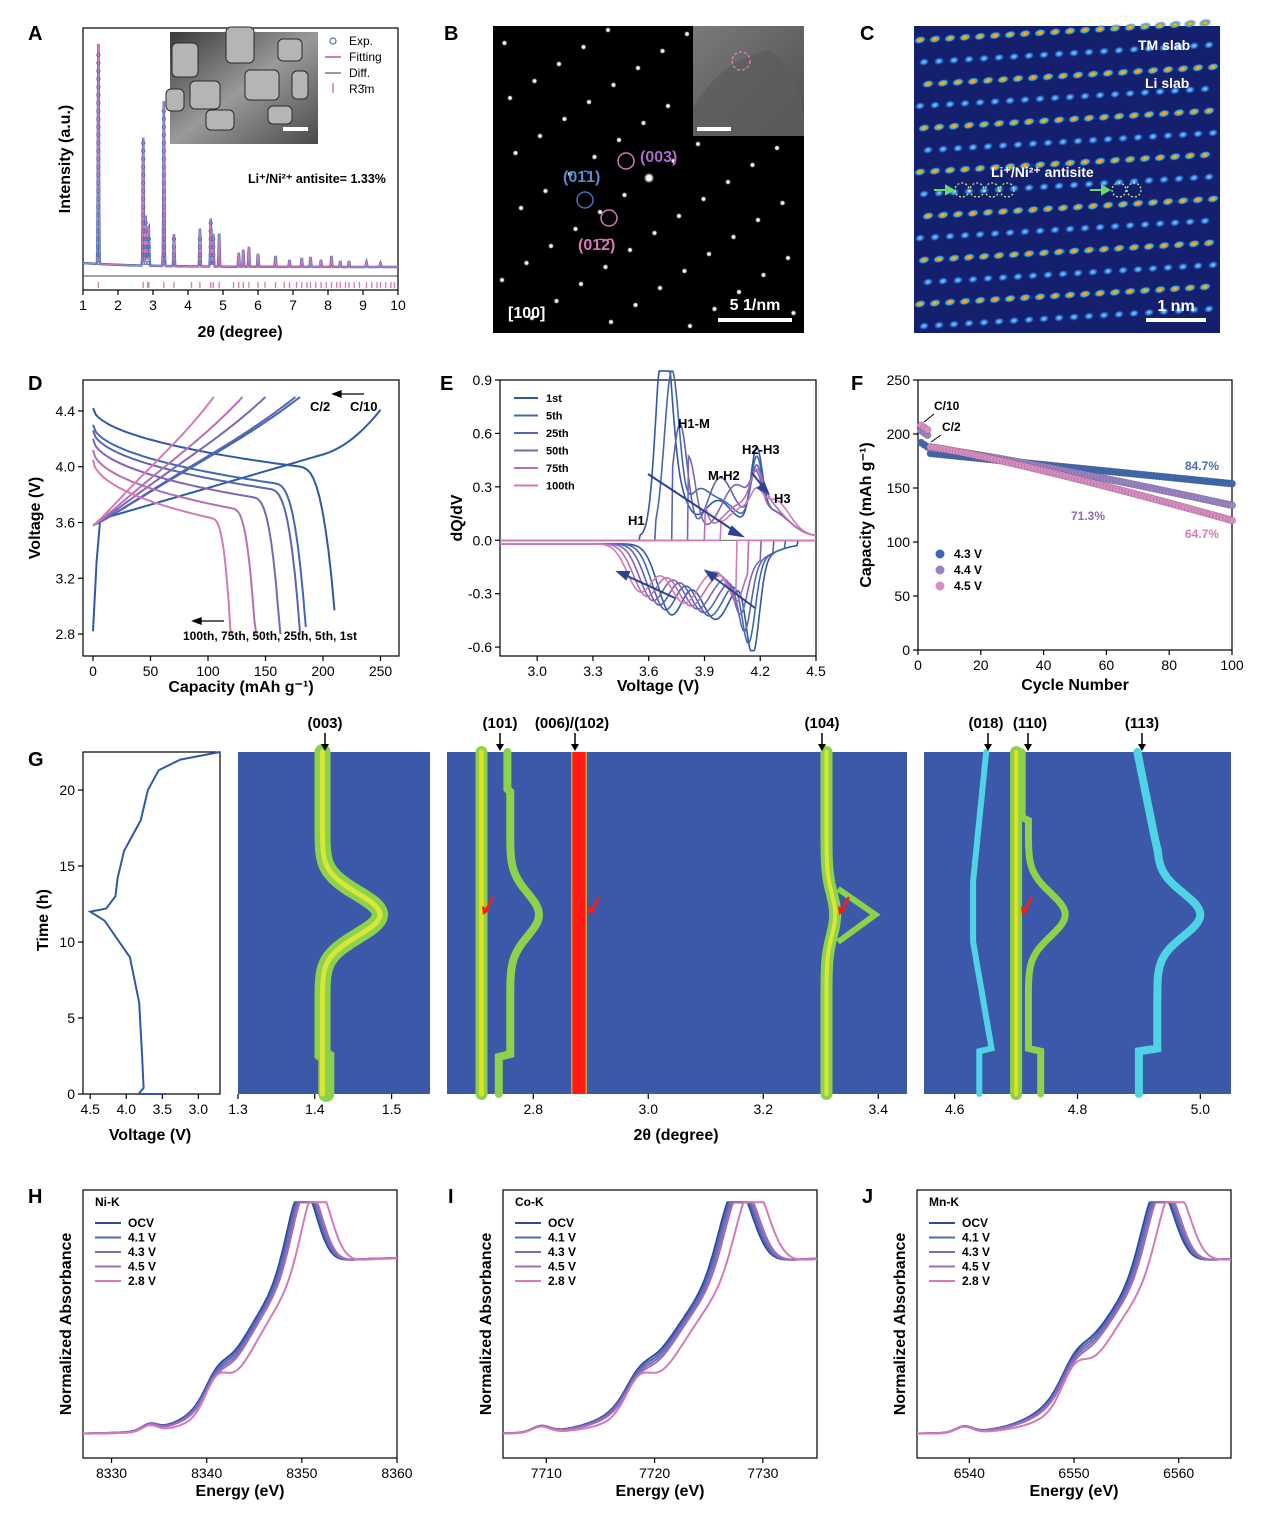 The image size is (1270, 1515). I want to click on sem-inset, so click(241, 85).